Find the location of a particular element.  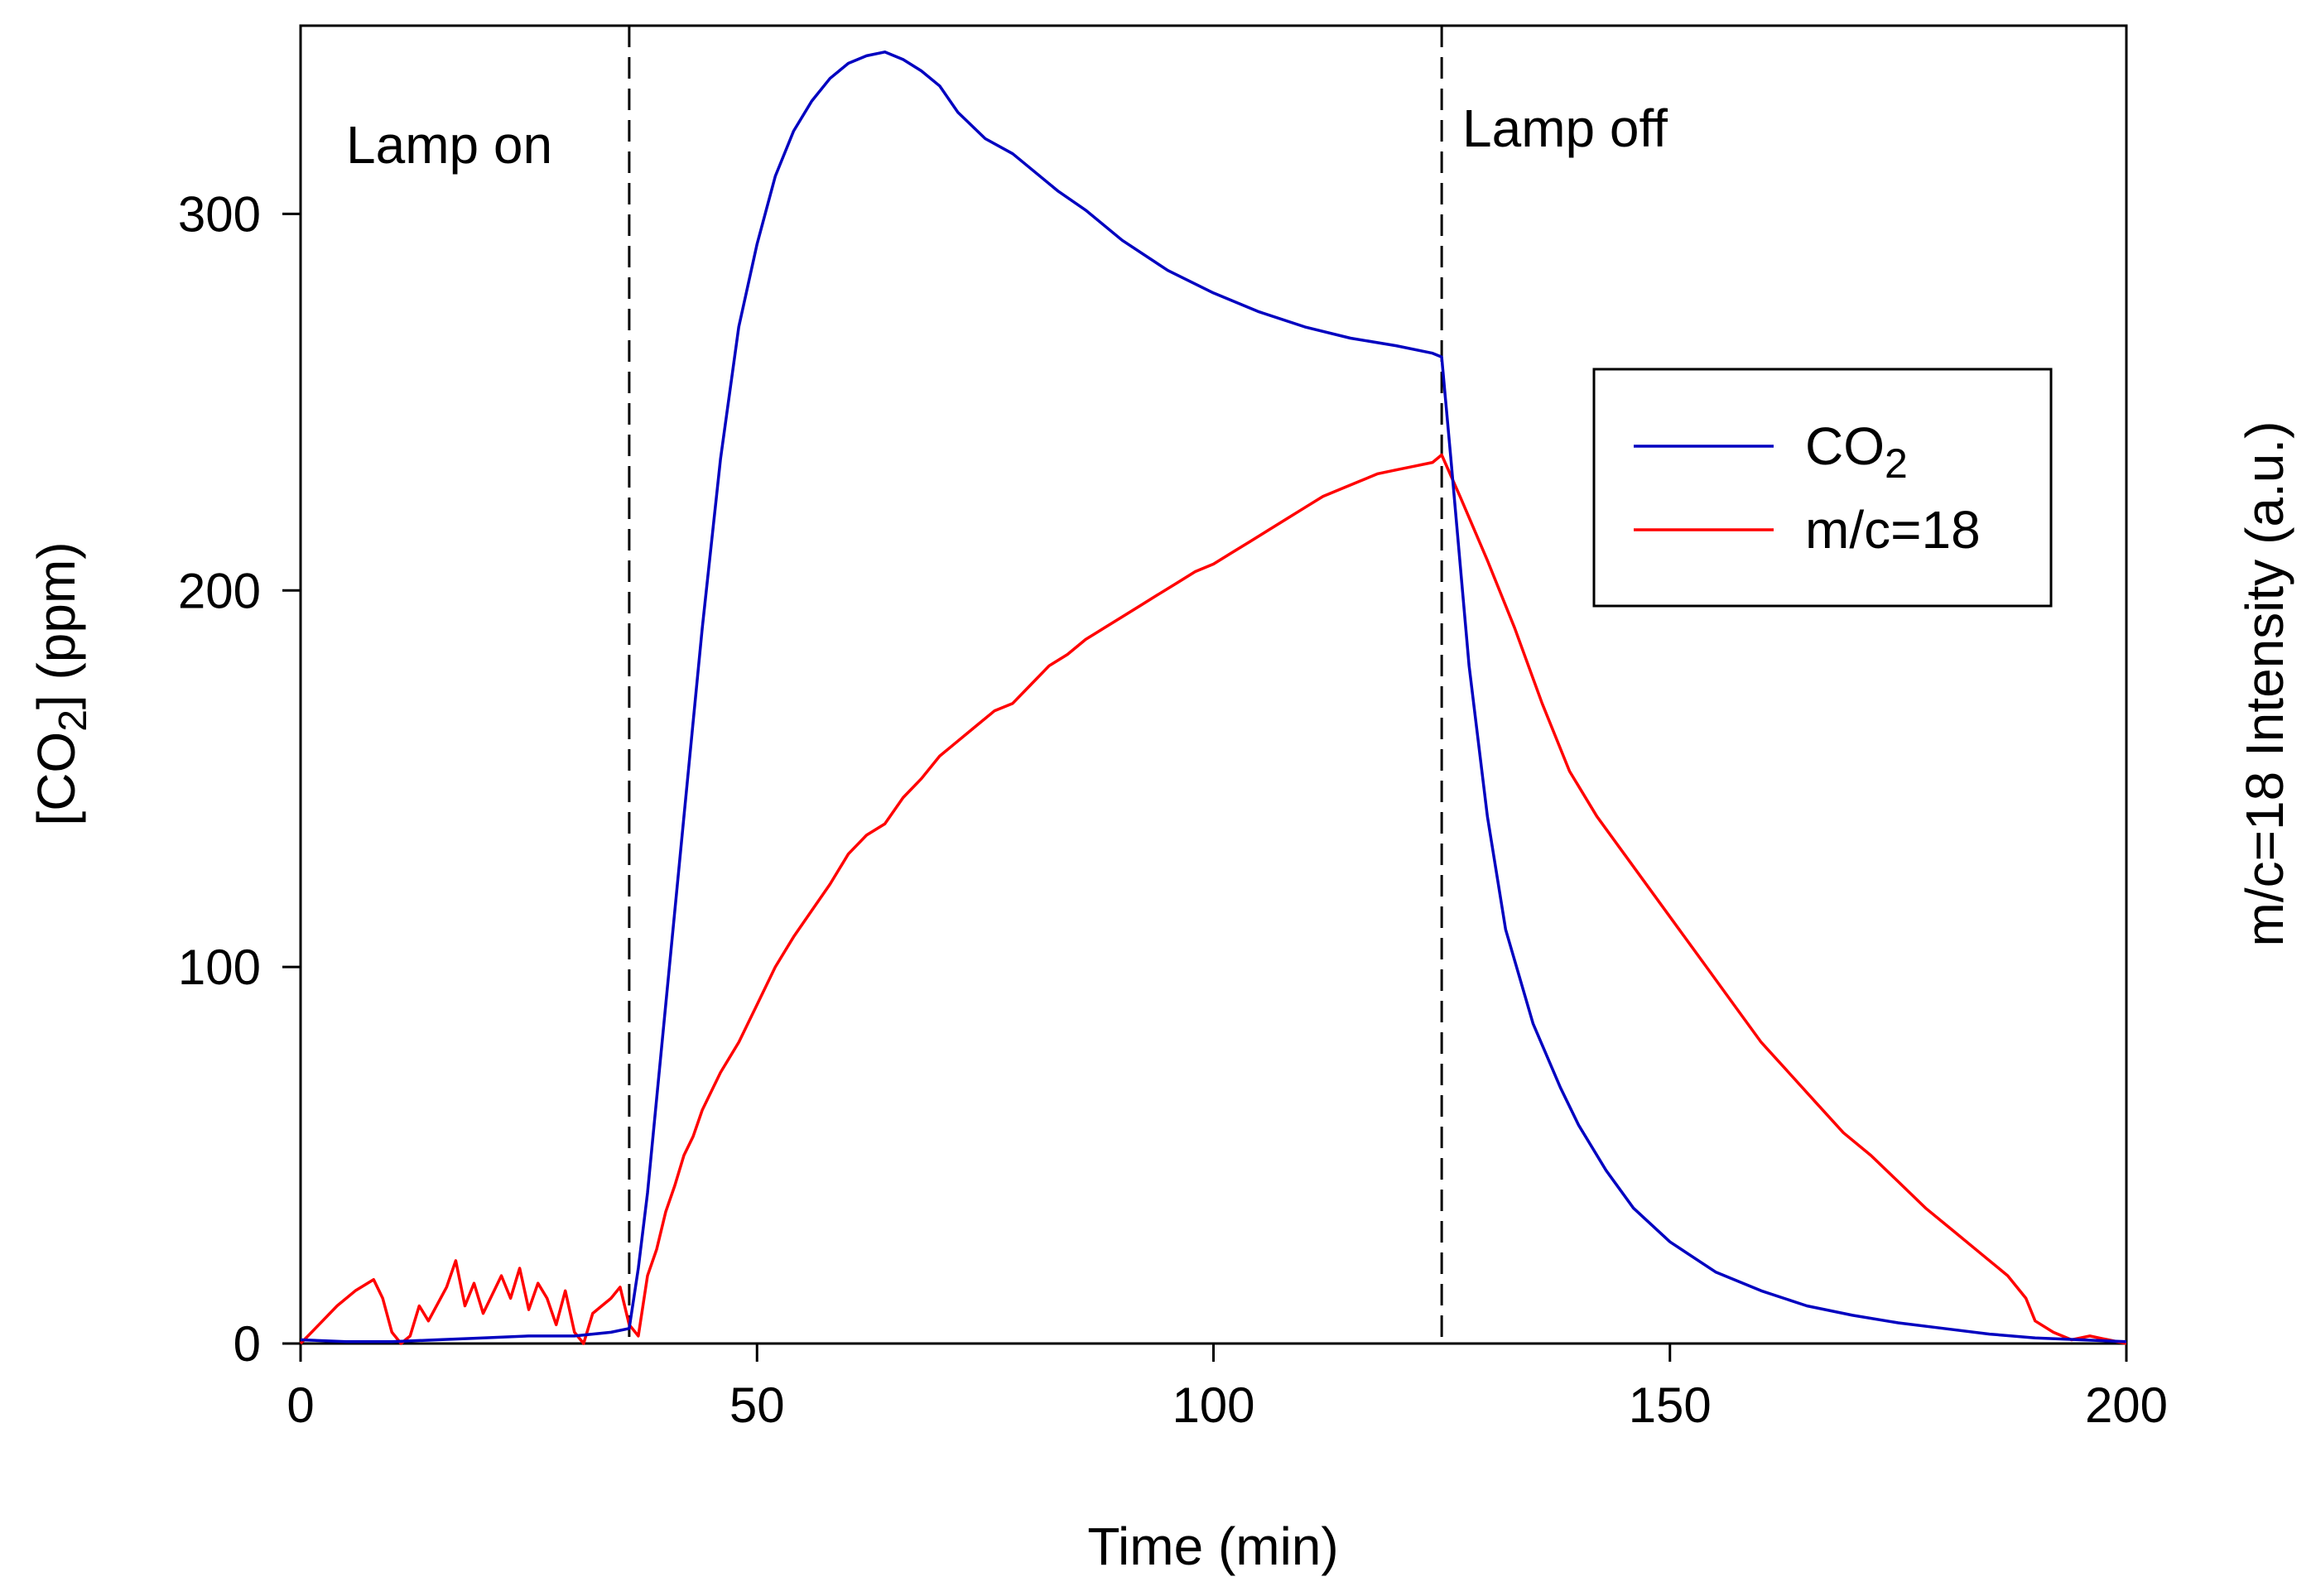

legend: CO2 m/c=18 is located at coordinates (1822, 488).